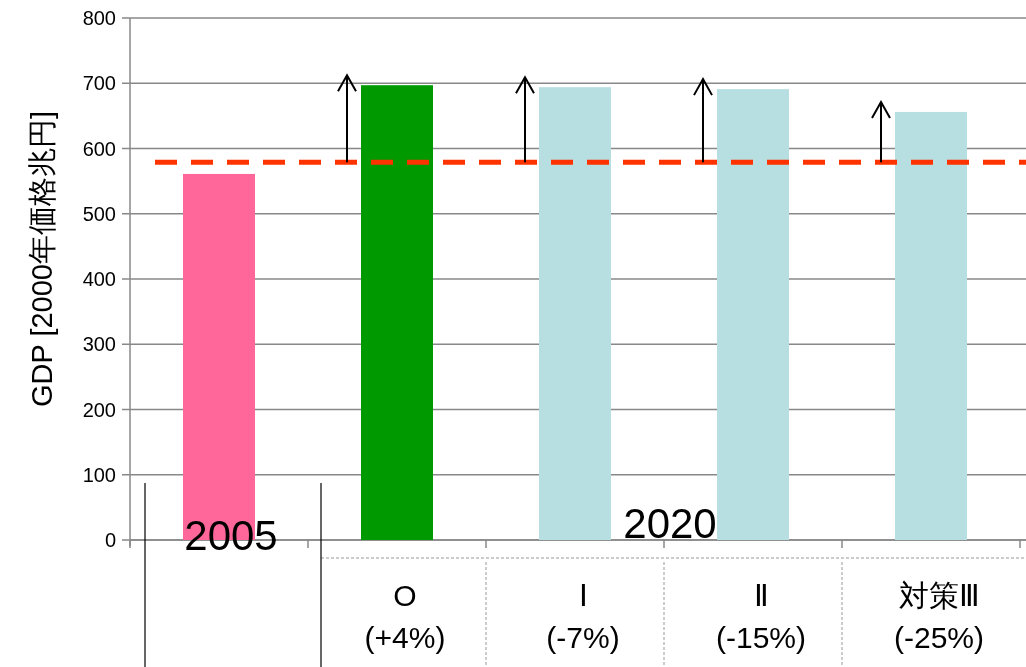  What do you see at coordinates (761, 616) in the screenshot?
I see `x-tick-label: Ⅱ (-15%)` at bounding box center [761, 616].